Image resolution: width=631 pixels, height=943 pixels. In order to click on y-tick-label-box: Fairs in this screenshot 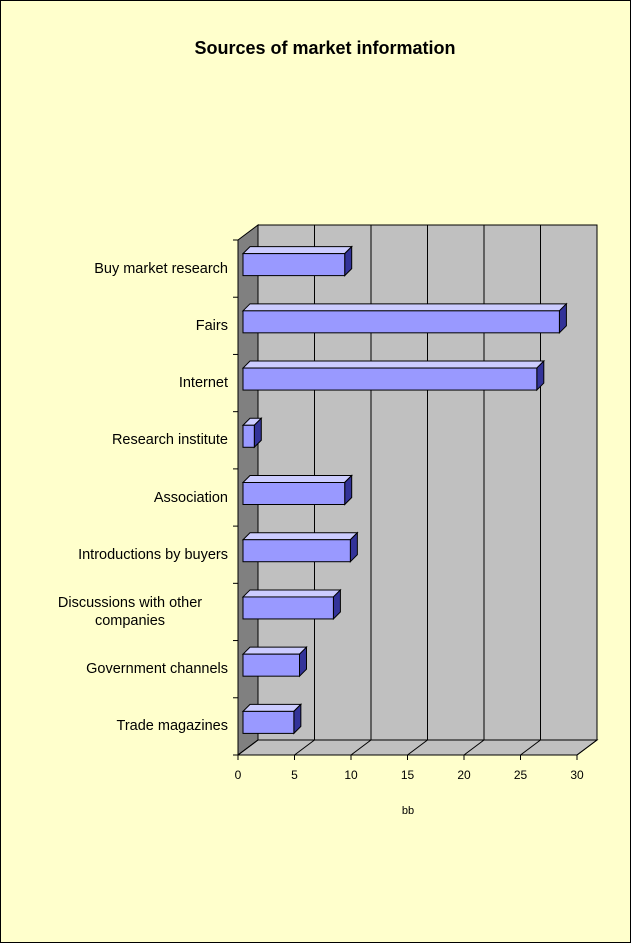, I will do `click(123, 326)`.